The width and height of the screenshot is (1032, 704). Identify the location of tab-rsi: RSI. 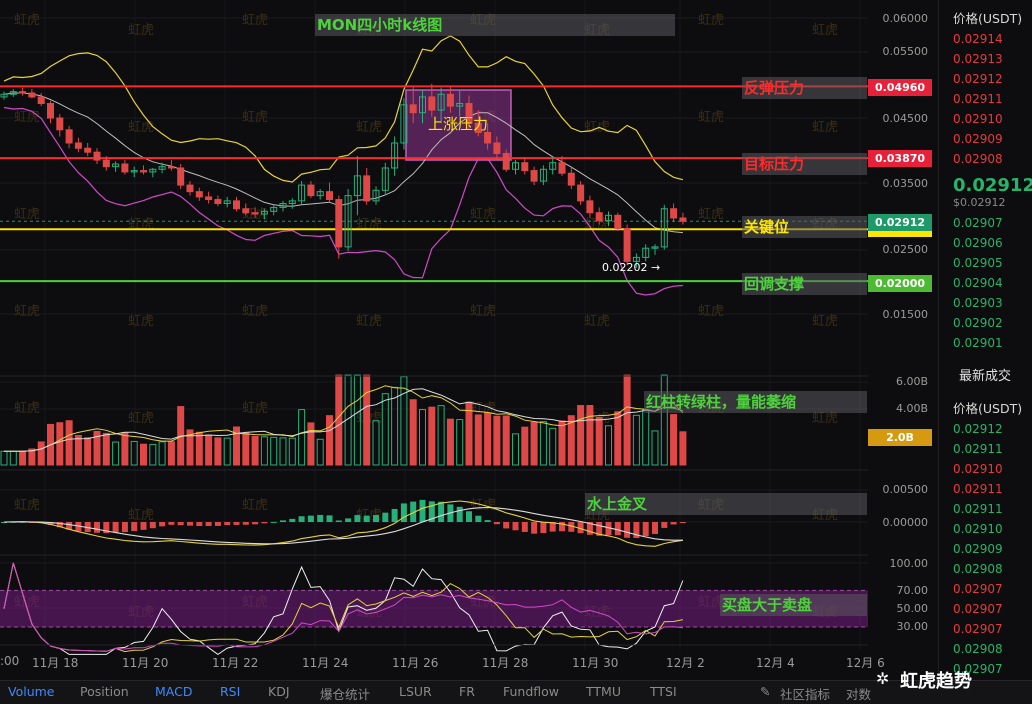
(230, 691).